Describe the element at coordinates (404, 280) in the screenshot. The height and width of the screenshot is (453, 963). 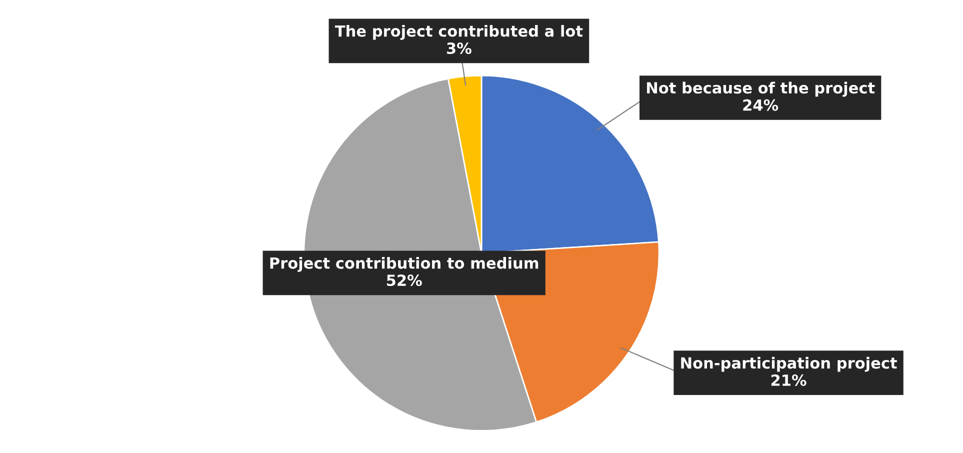
I see `data-label: 52%` at that location.